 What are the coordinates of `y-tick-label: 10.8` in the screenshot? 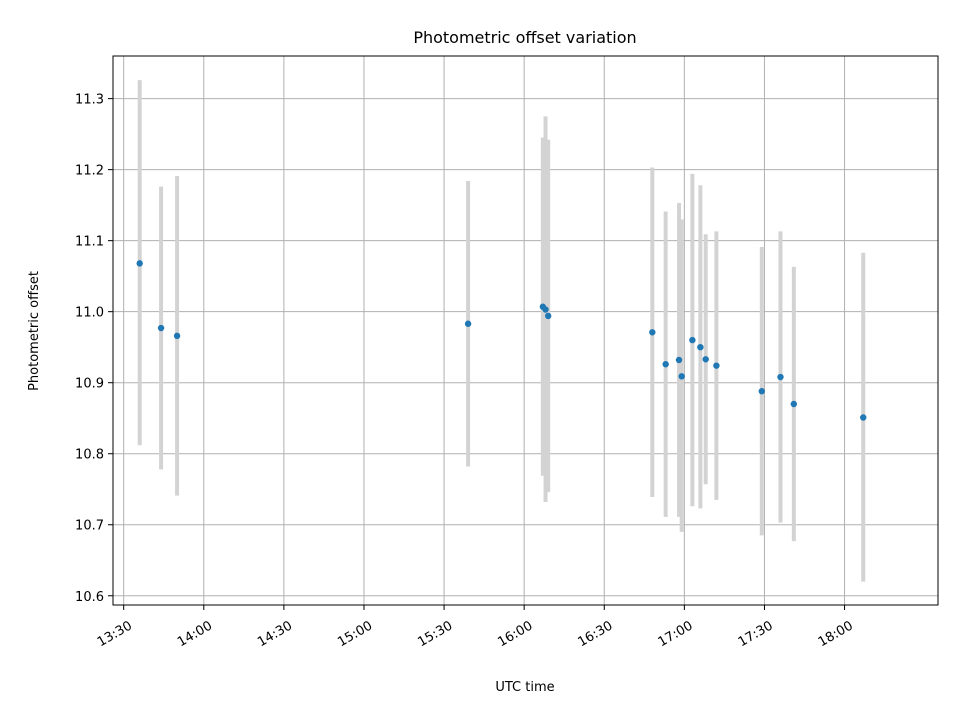 It's located at (89, 455).